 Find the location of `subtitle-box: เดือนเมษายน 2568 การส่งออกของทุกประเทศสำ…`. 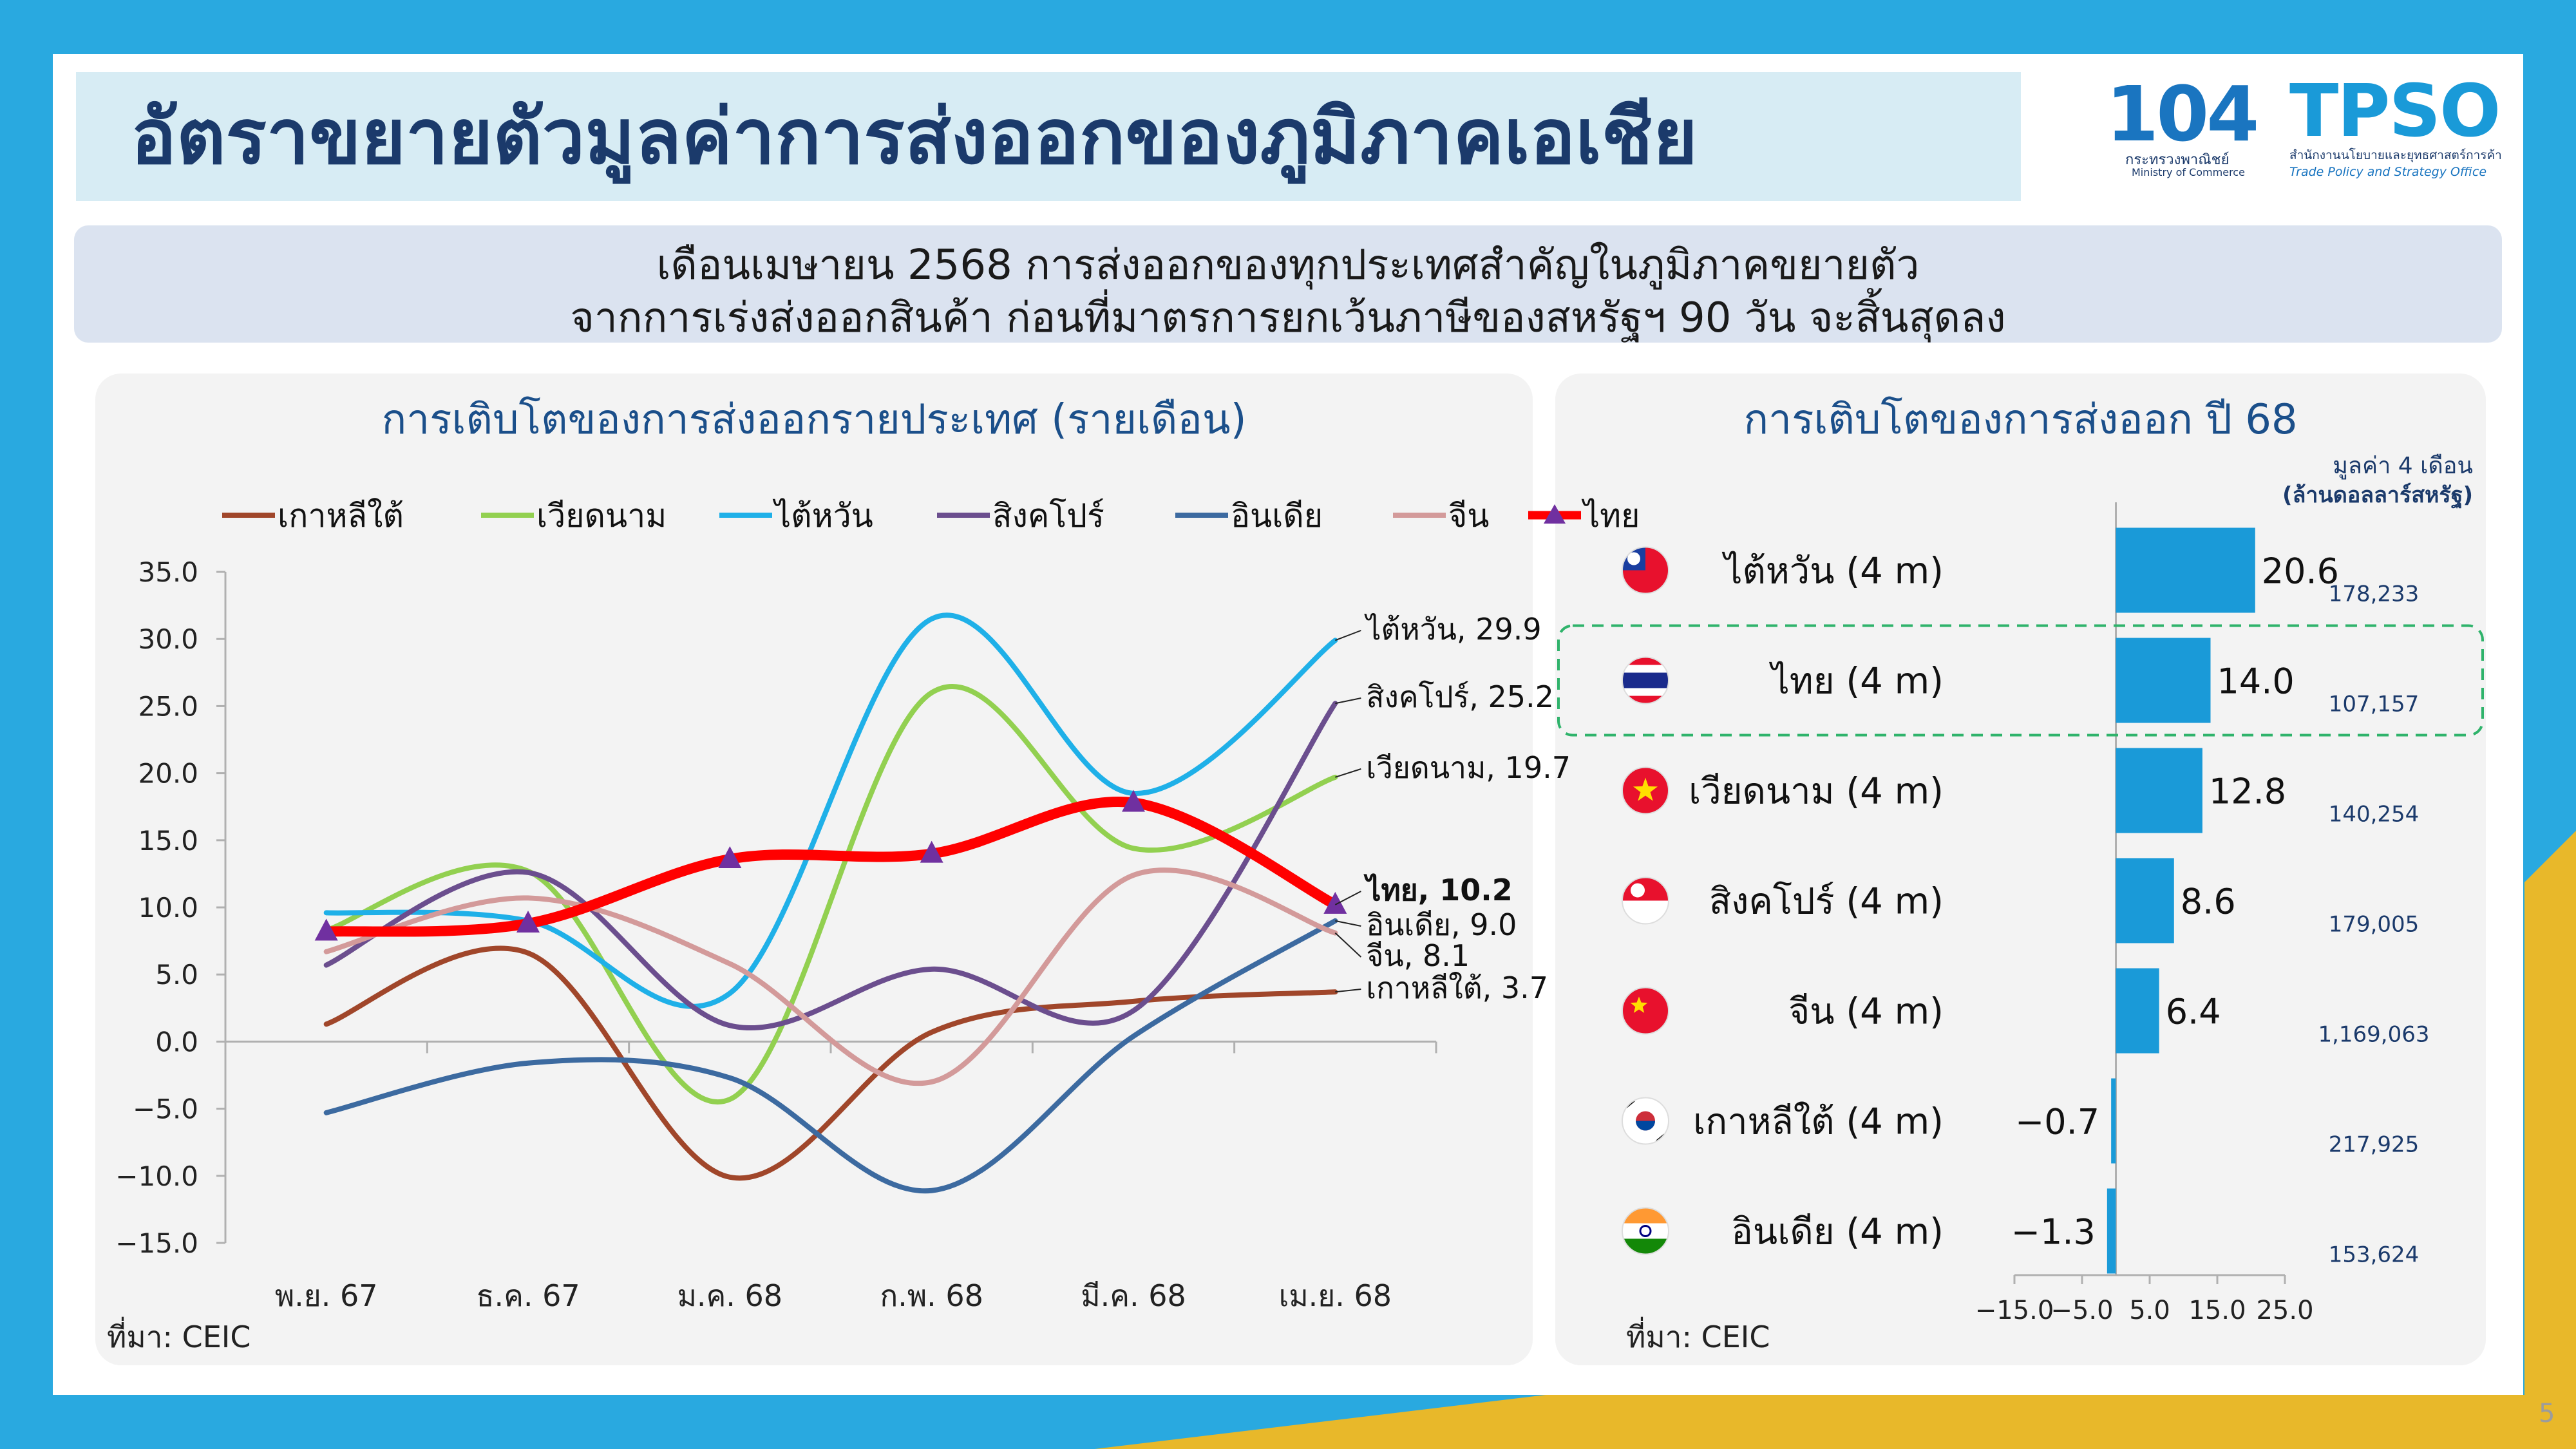

subtitle-box: เดือนเมษายน 2568 การส่งออกของทุกประเทศสำ… is located at coordinates (1288, 284).